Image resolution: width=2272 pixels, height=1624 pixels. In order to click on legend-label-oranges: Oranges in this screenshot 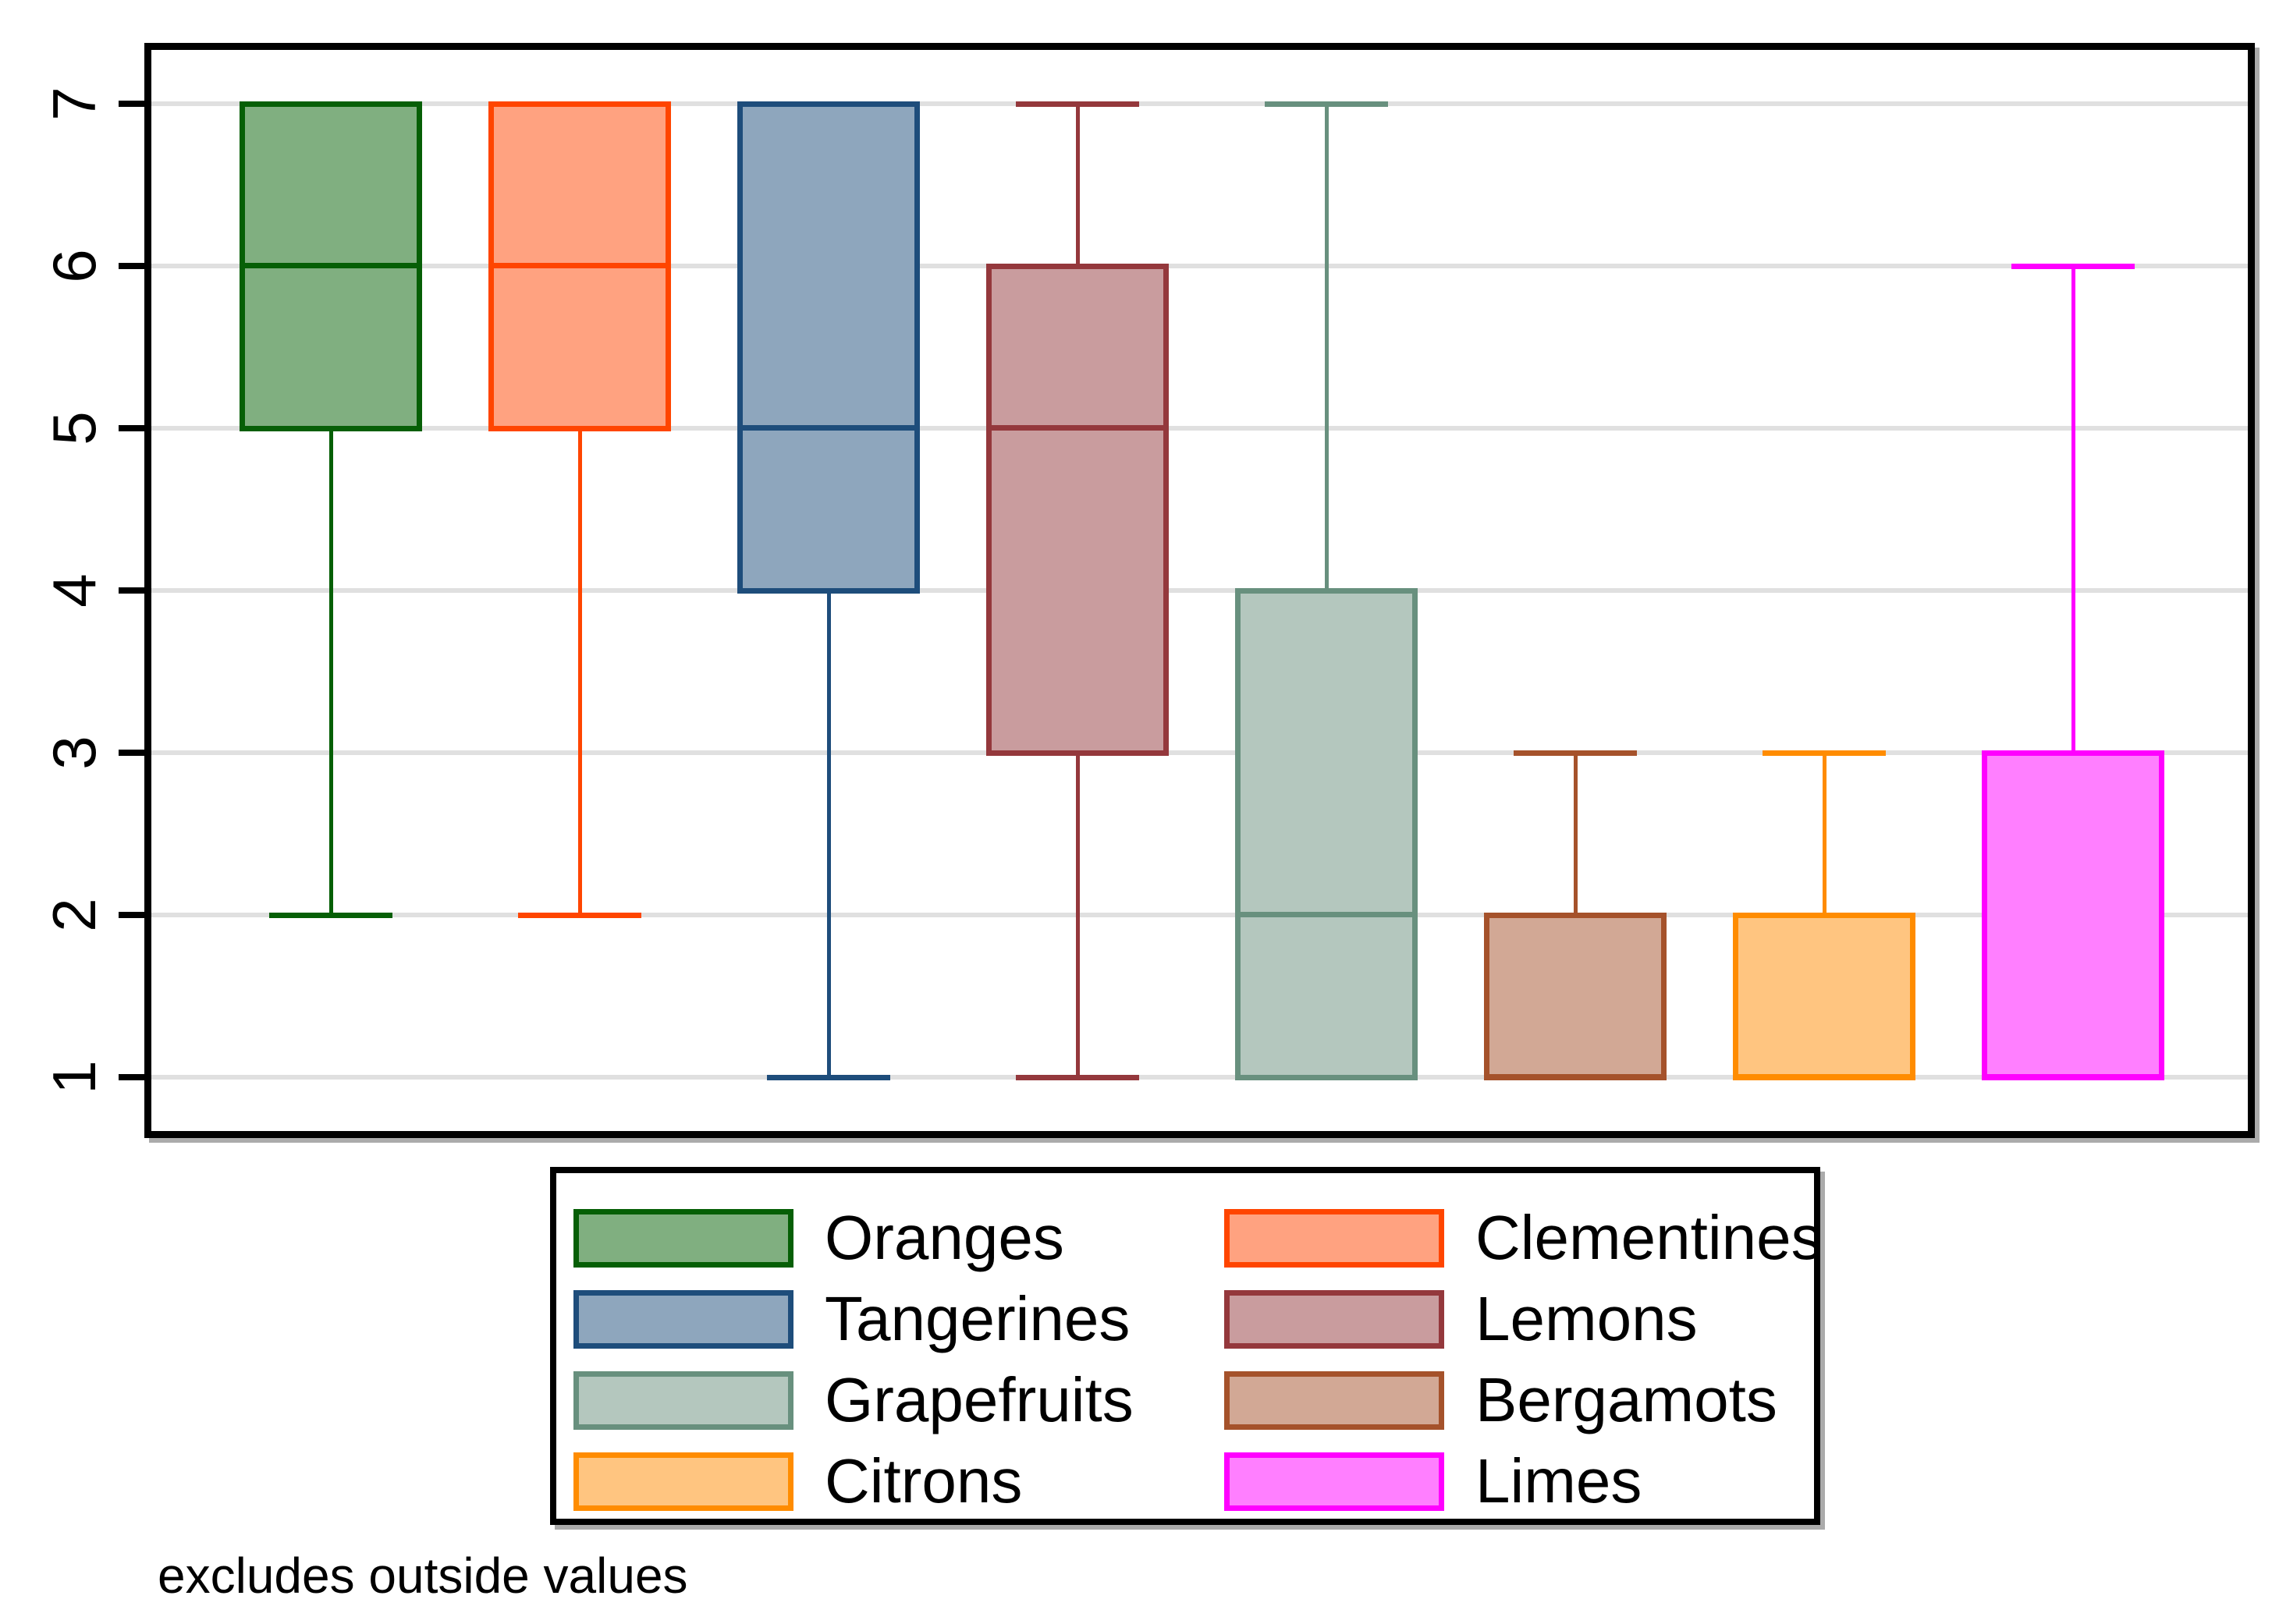, I will do `click(944, 1237)`.